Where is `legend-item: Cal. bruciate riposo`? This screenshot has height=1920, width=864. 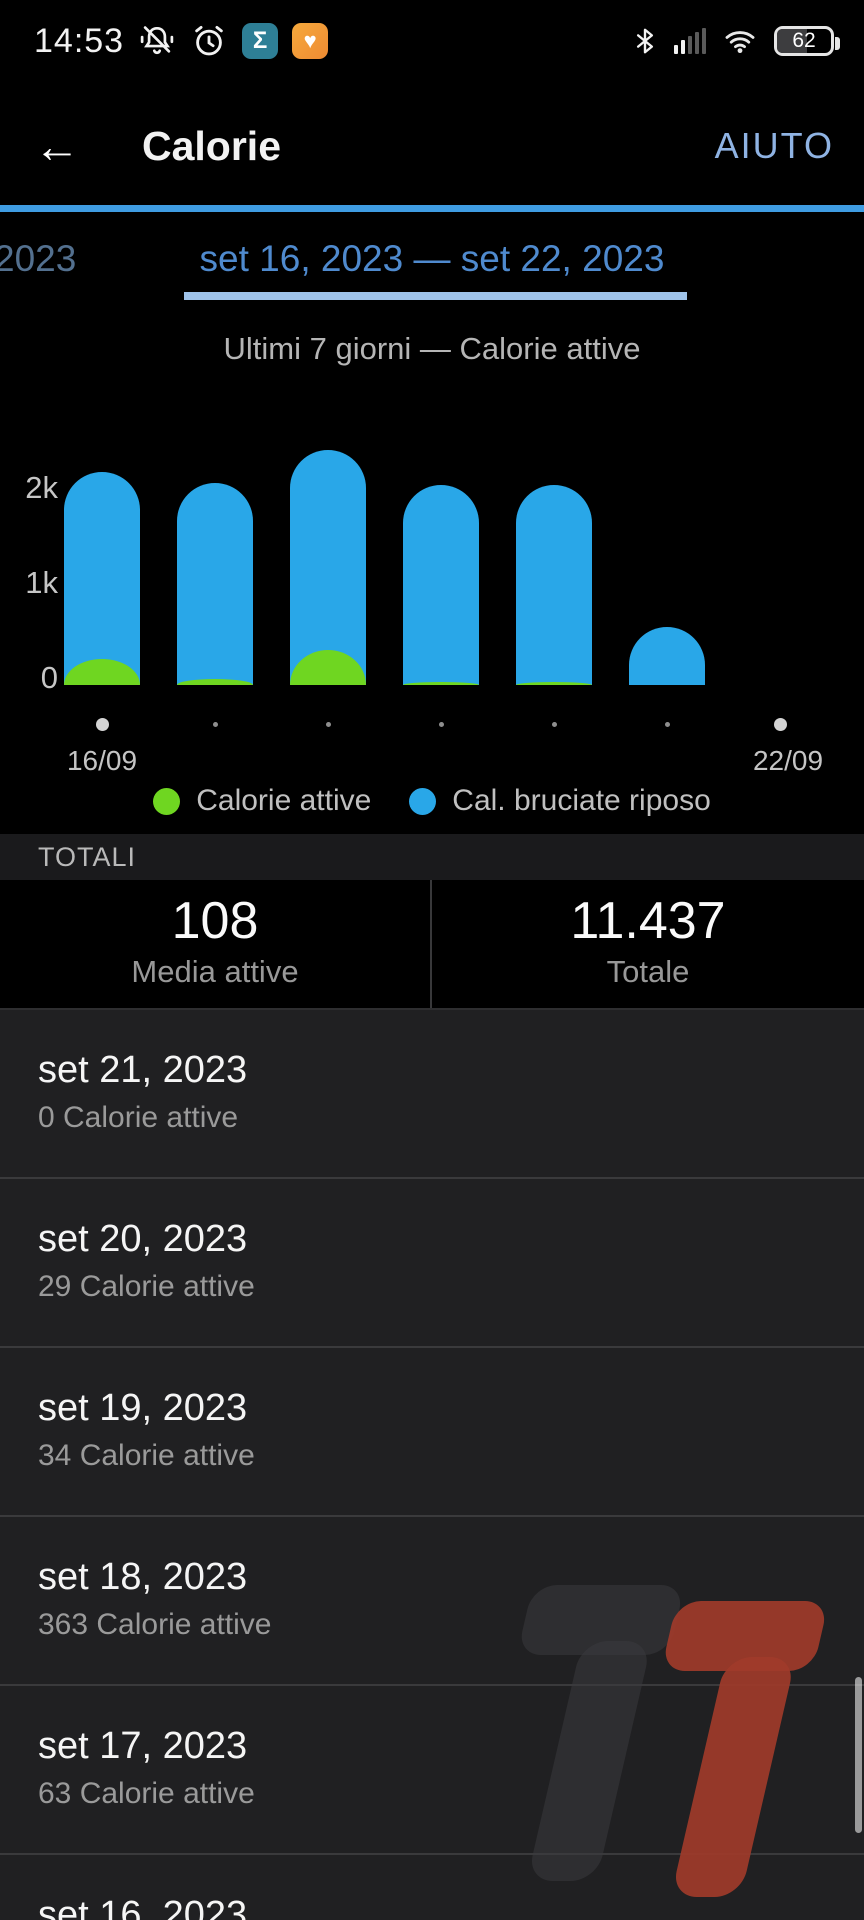
legend-item: Cal. bruciate riposo is located at coordinates (560, 801).